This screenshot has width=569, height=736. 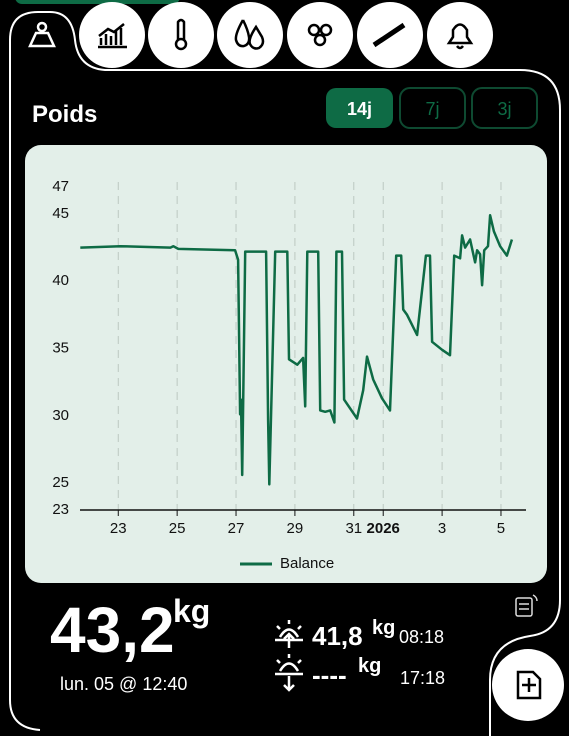 I want to click on x-tick-label: 2026, so click(x=383, y=528).